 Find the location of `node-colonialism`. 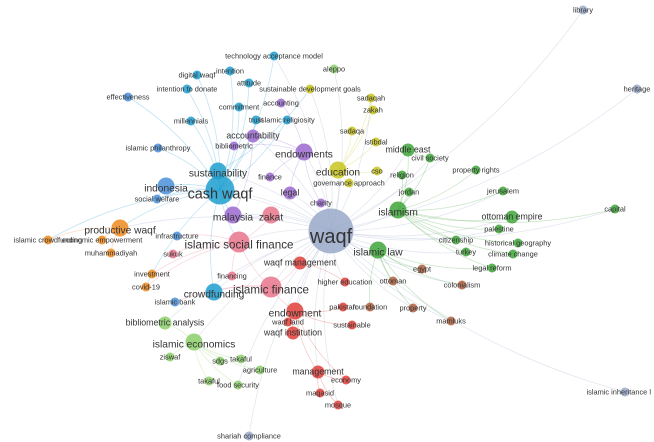

node-colonialism is located at coordinates (462, 285).